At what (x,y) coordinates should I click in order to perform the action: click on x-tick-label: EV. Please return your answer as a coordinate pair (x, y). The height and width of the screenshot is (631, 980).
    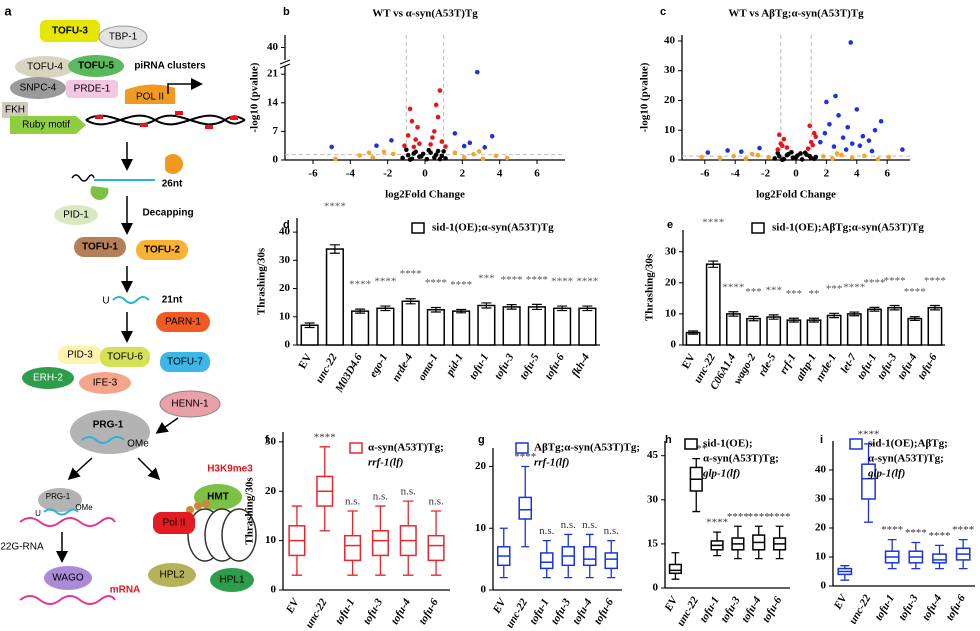
    Looking at the image, I should click on (499, 605).